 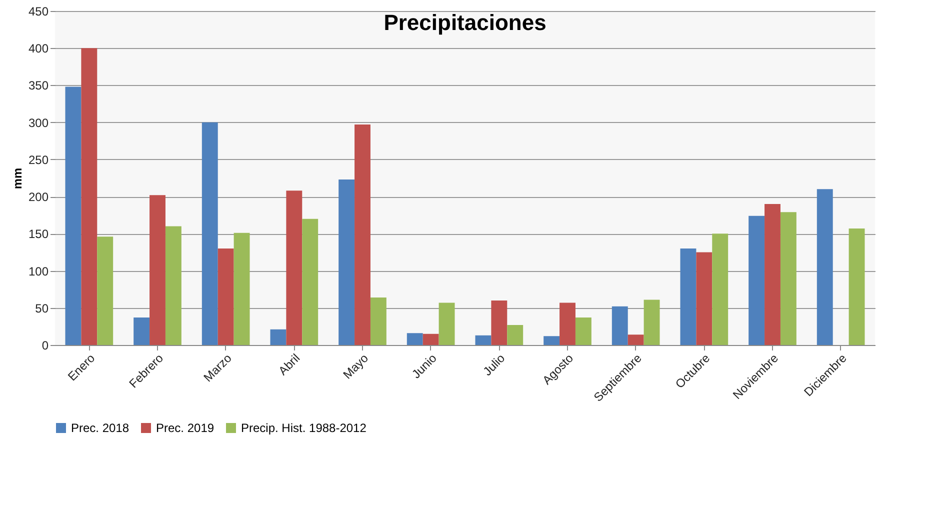 What do you see at coordinates (38, 11) in the screenshot?
I see `y-tick-label: 450` at bounding box center [38, 11].